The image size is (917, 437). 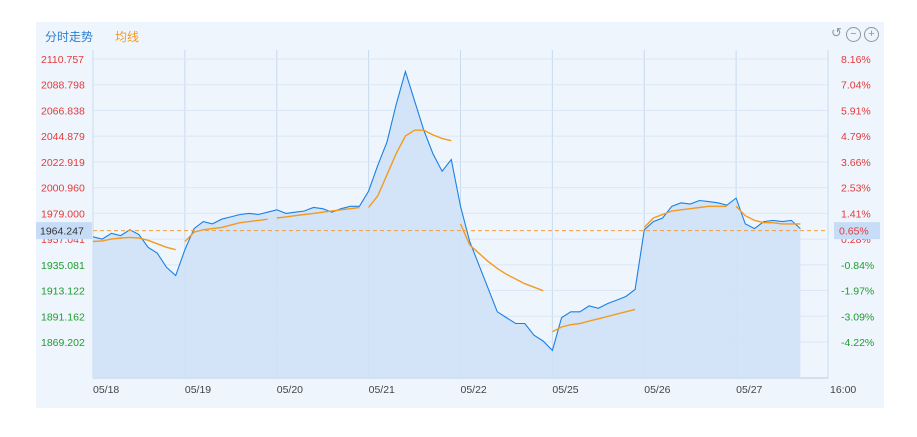 I want to click on right-tick-label: 1.41%, so click(x=856, y=214).